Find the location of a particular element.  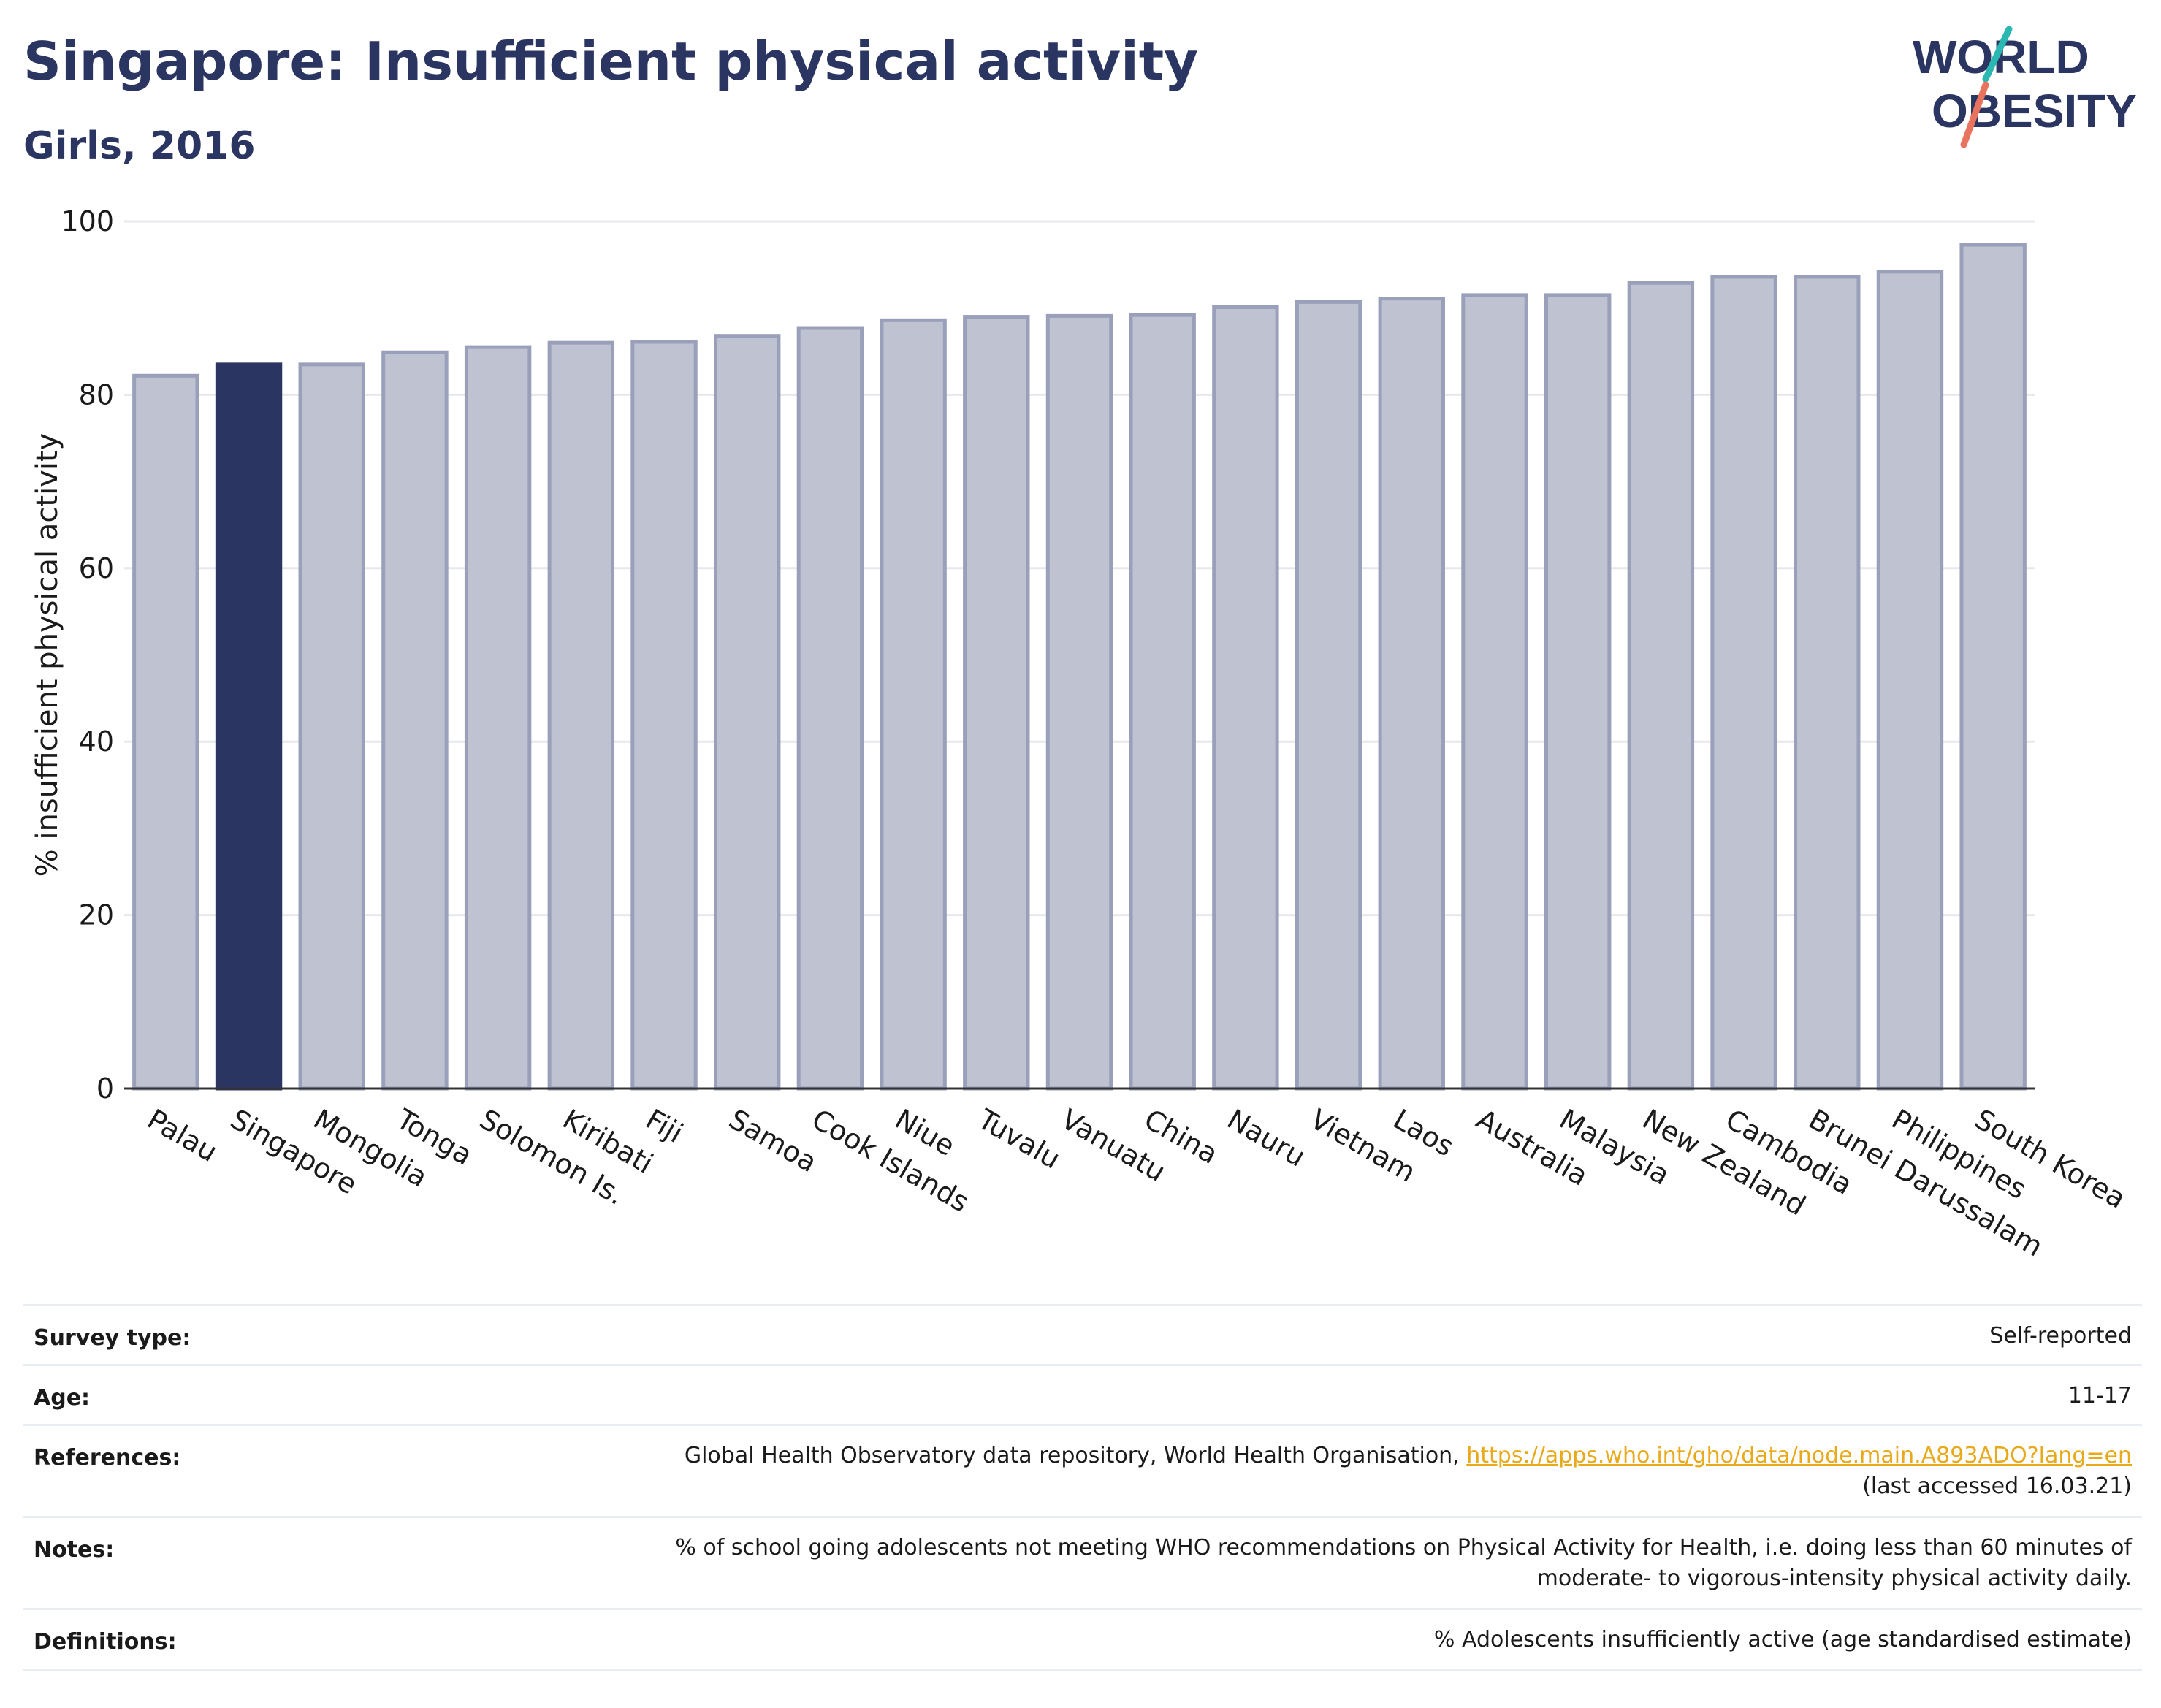

references-accessed: (last accessed 16.03.21) is located at coordinates (1997, 1486).